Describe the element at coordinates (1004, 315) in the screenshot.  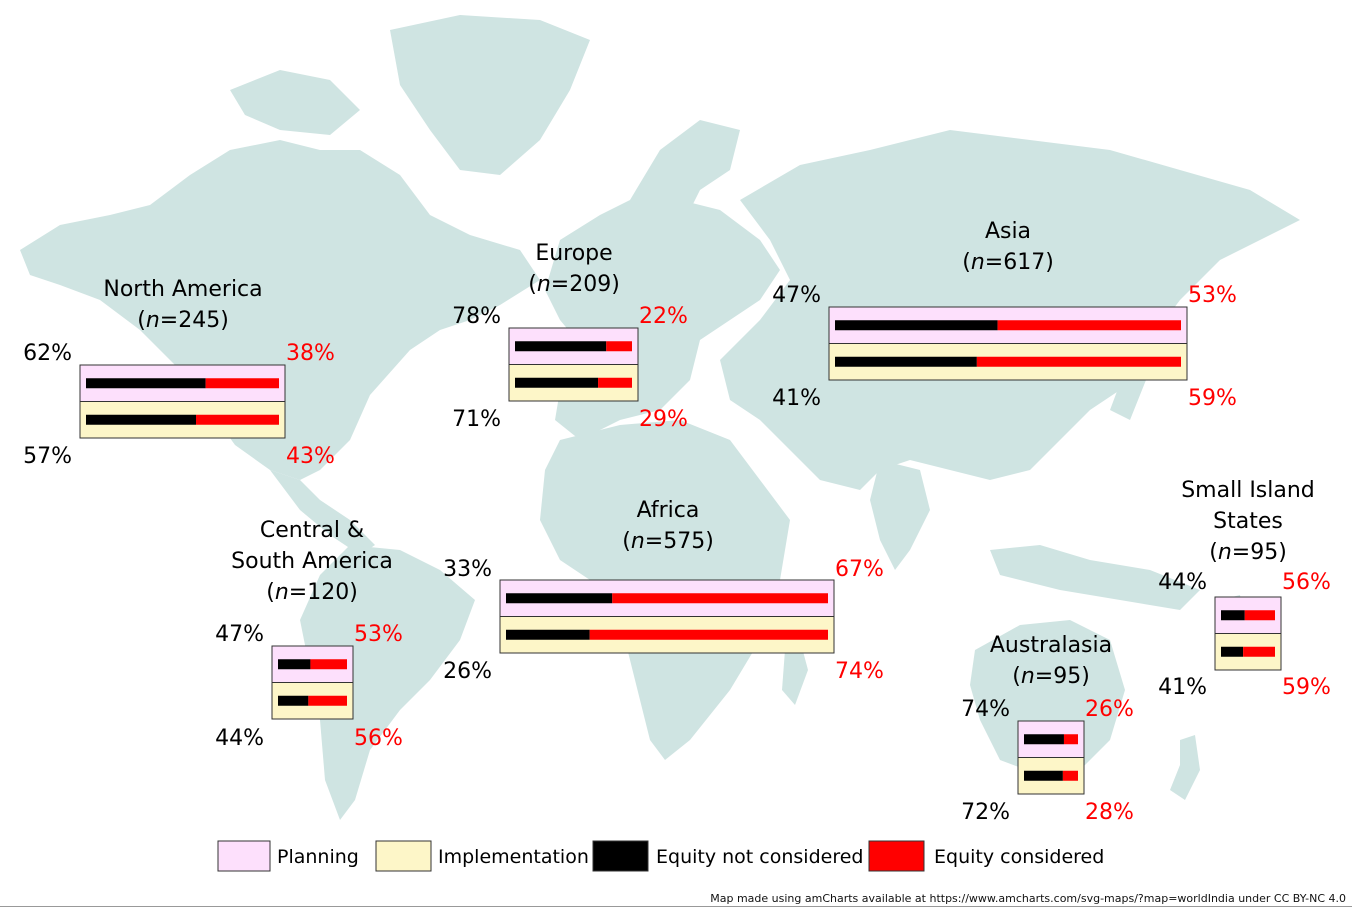
I see `region-asia: Asia (n=617) 47% 53% 41% 59%` at that location.